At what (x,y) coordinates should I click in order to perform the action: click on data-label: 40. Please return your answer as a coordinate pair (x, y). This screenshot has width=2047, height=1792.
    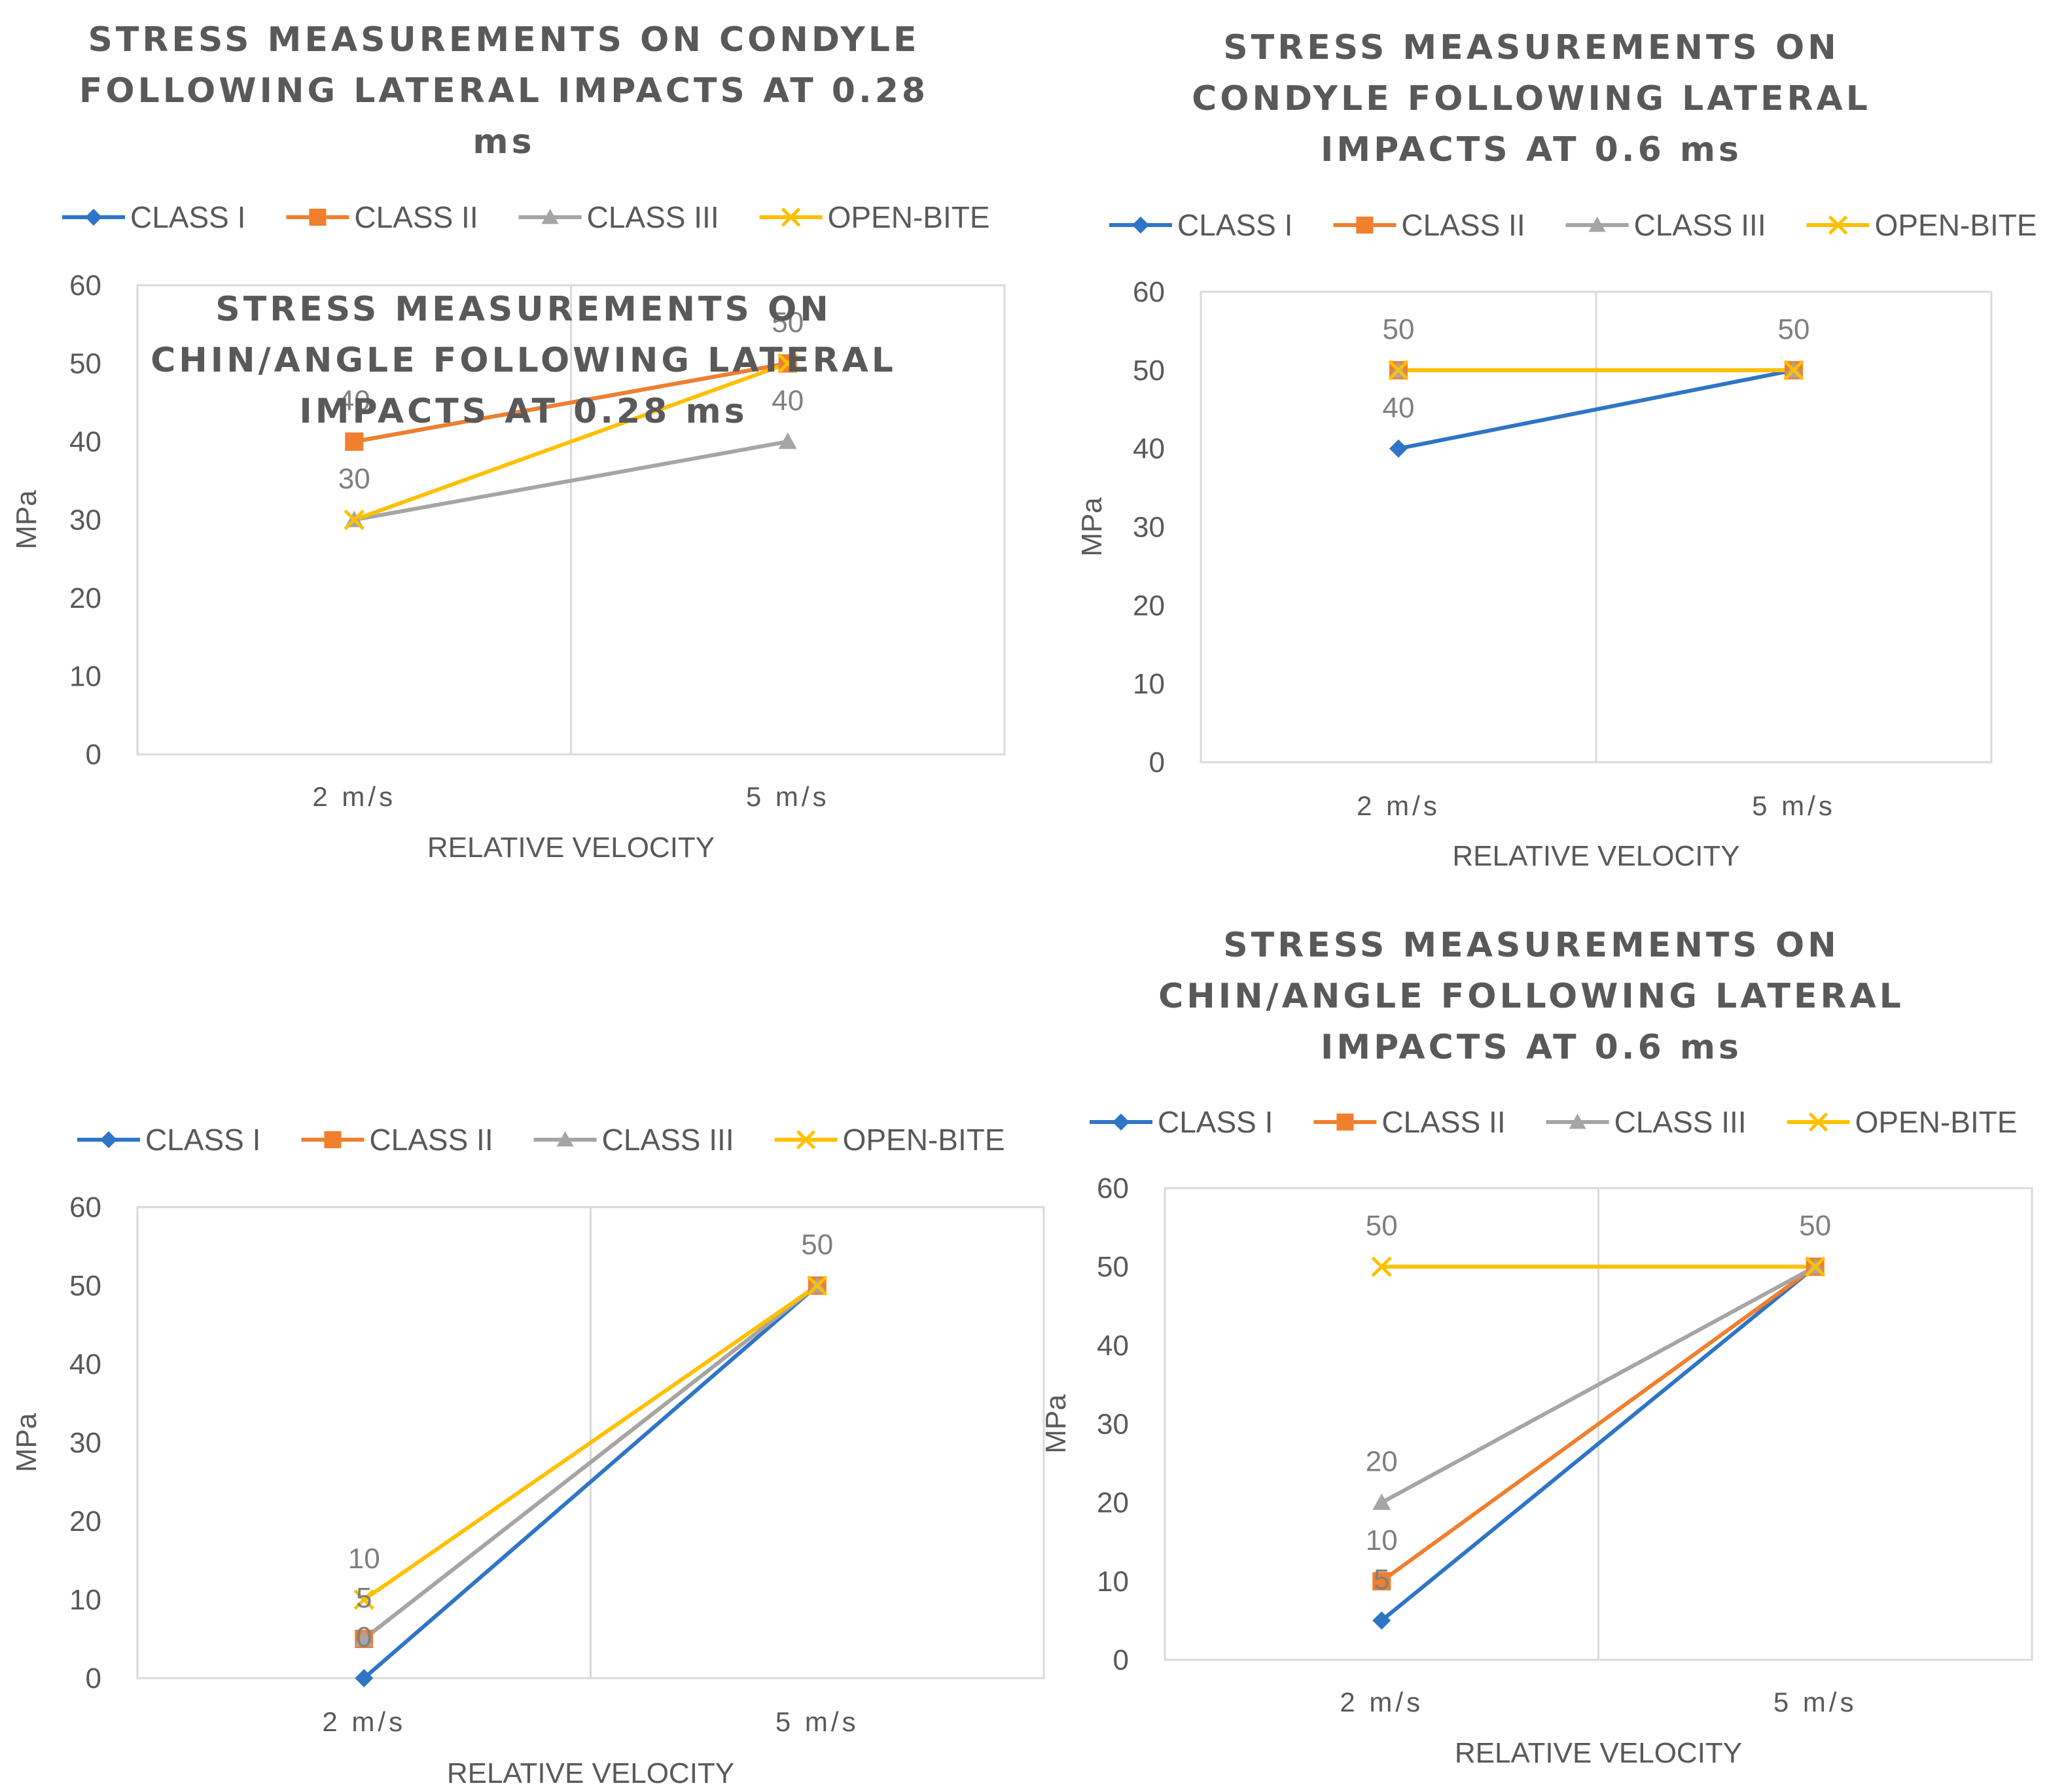
    Looking at the image, I should click on (354, 401).